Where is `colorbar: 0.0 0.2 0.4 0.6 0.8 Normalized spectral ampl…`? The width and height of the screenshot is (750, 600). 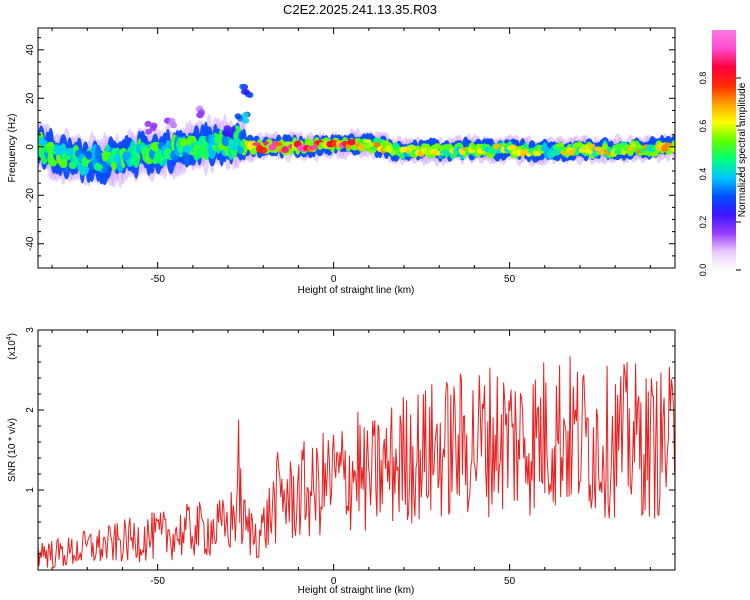 colorbar: 0.0 0.2 0.4 0.6 0.8 Normalized spectral ampl… is located at coordinates (723, 153).